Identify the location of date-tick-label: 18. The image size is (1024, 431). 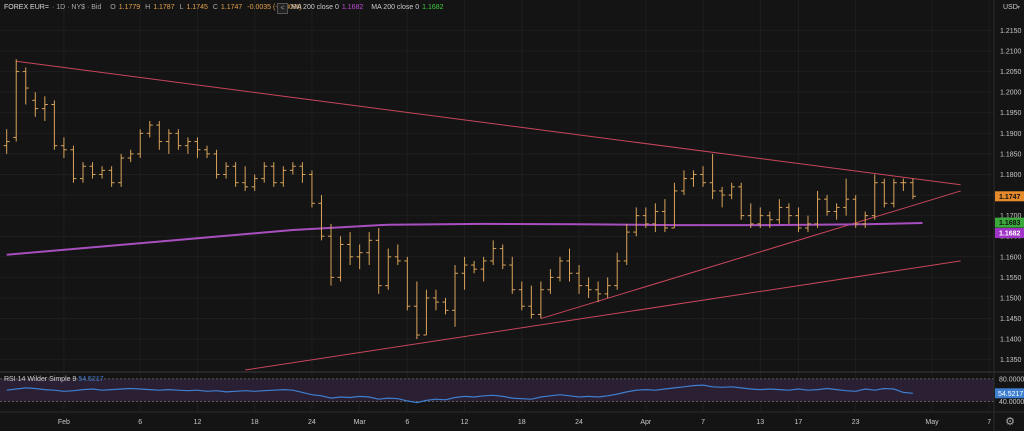
(255, 422).